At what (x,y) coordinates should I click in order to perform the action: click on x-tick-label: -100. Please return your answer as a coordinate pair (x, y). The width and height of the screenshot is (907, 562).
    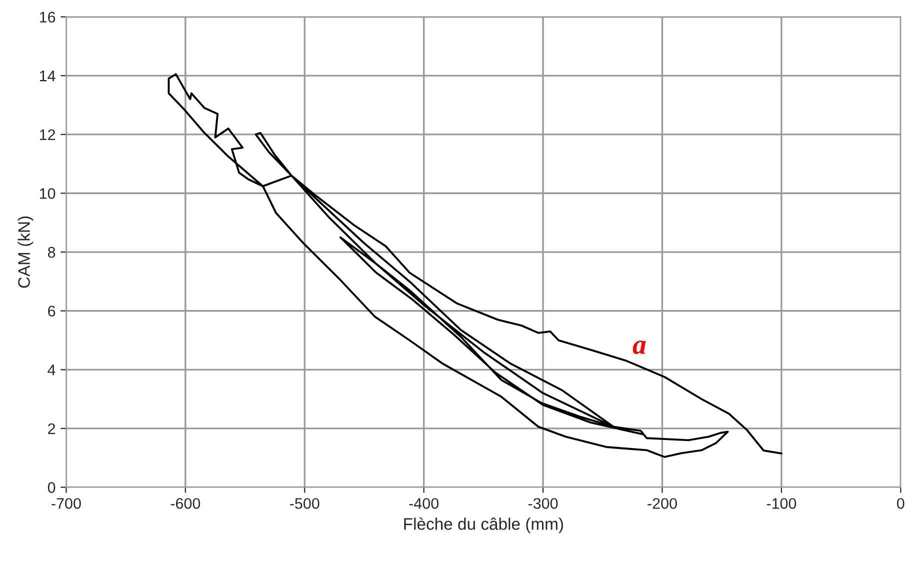
    Looking at the image, I should click on (781, 503).